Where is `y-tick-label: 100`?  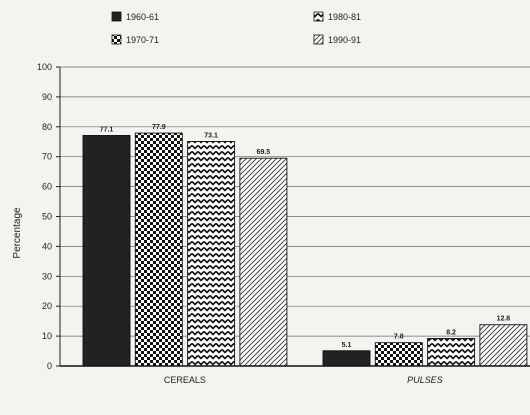 y-tick-label: 100 is located at coordinates (44, 67).